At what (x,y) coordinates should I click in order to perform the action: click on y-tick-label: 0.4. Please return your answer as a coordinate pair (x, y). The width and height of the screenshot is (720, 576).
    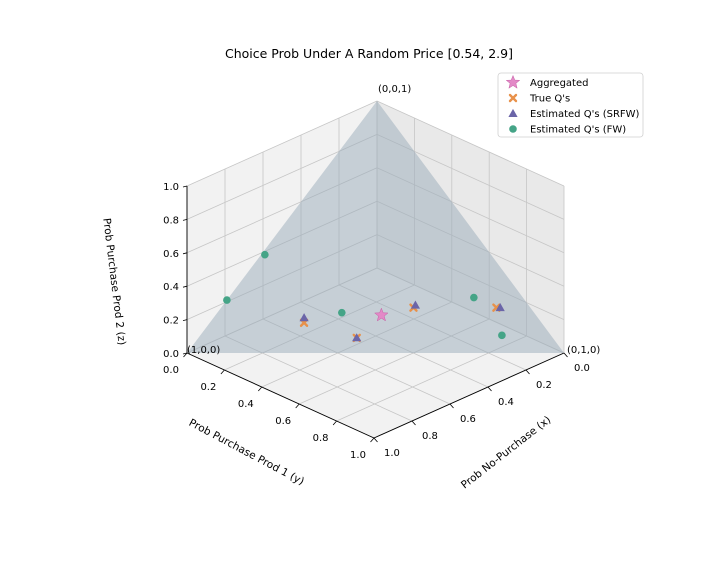
    Looking at the image, I should click on (246, 404).